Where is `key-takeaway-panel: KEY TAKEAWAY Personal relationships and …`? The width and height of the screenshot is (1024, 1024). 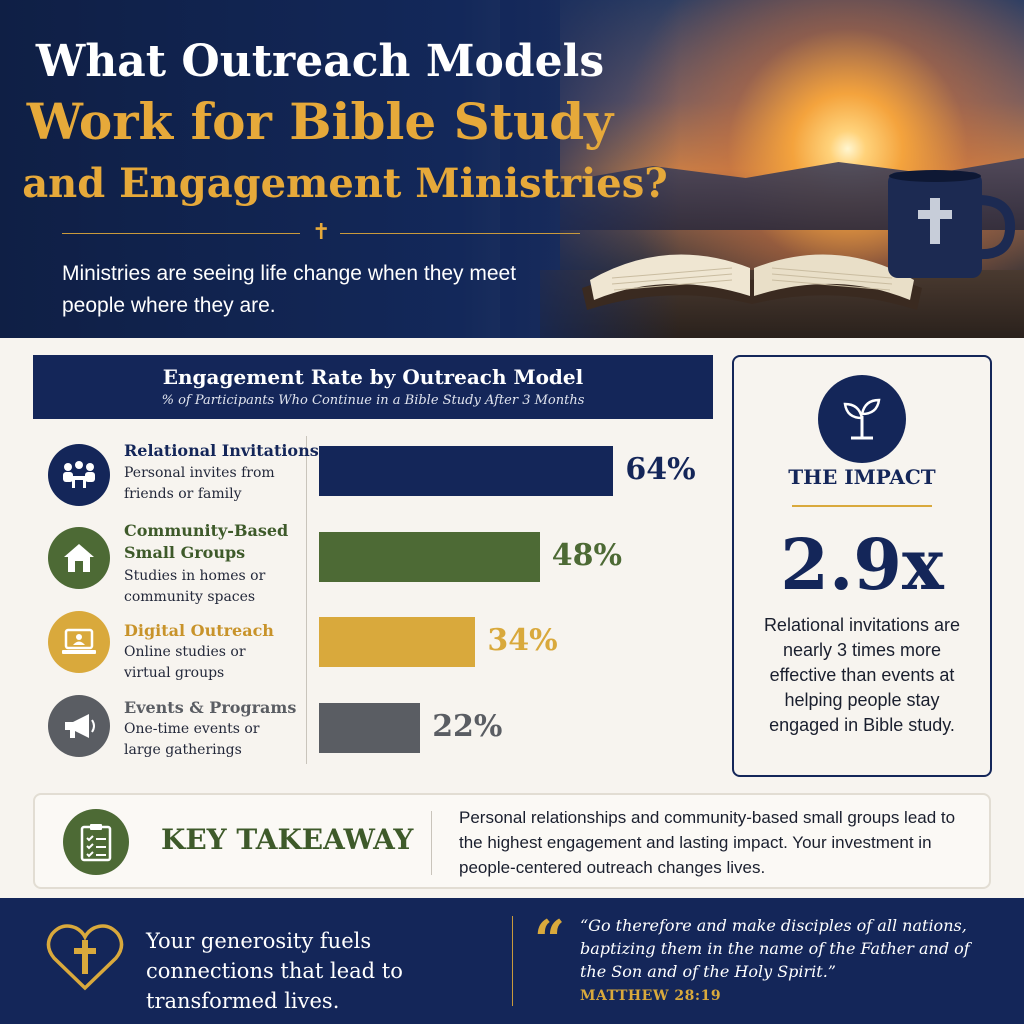 key-takeaway-panel: KEY TAKEAWAY Personal relationships and … is located at coordinates (512, 841).